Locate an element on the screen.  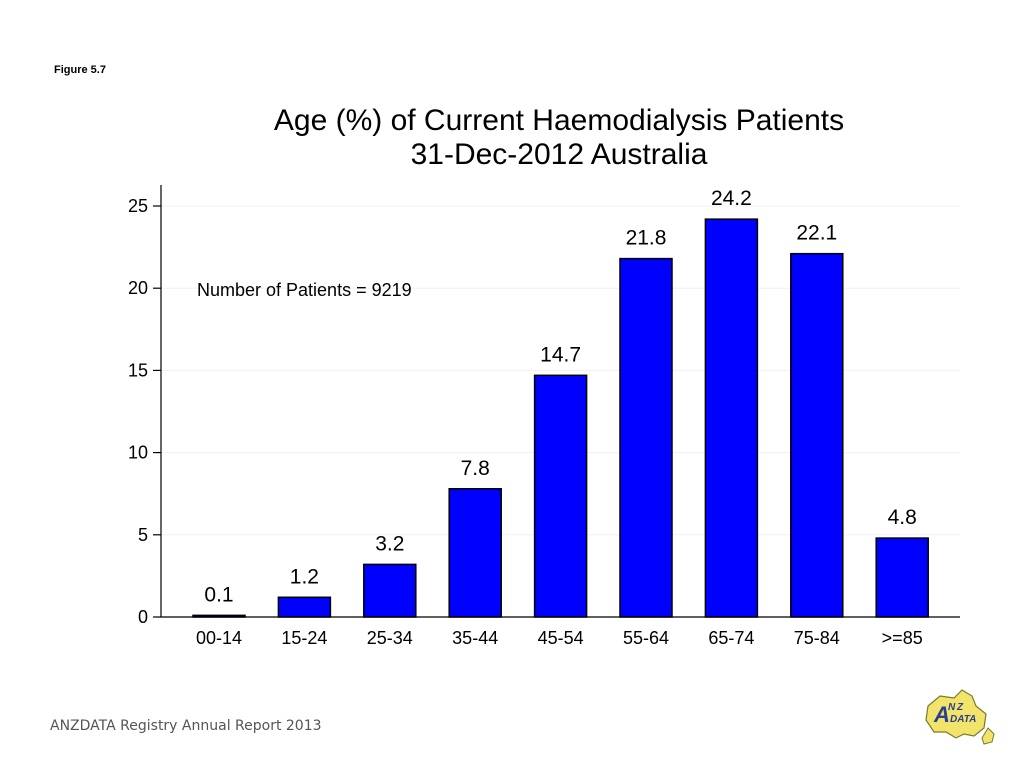
y-tick-label: 20 is located at coordinates (138, 288).